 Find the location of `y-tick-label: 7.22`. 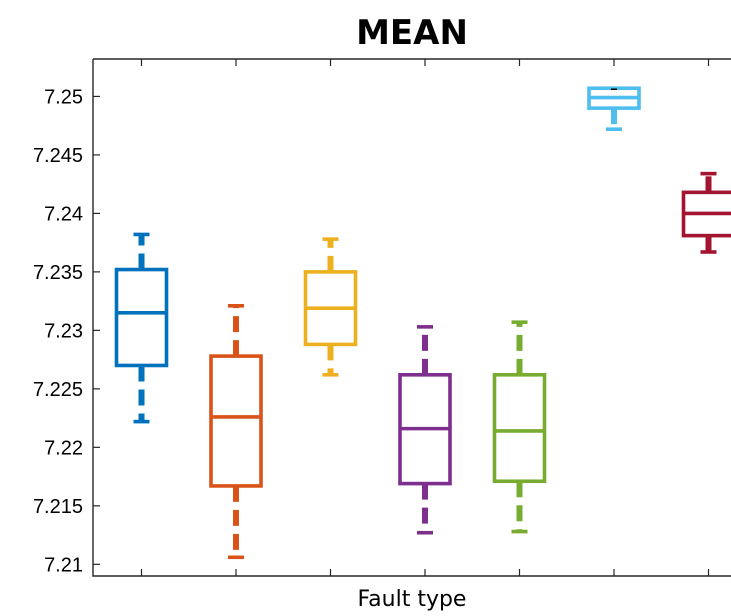

y-tick-label: 7.22 is located at coordinates (63, 448).